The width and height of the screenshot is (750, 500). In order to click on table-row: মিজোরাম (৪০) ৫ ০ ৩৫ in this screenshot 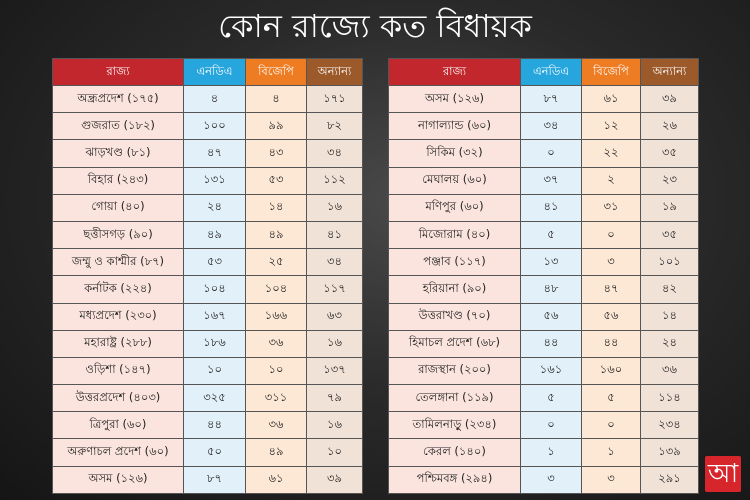, I will do `click(543, 235)`.